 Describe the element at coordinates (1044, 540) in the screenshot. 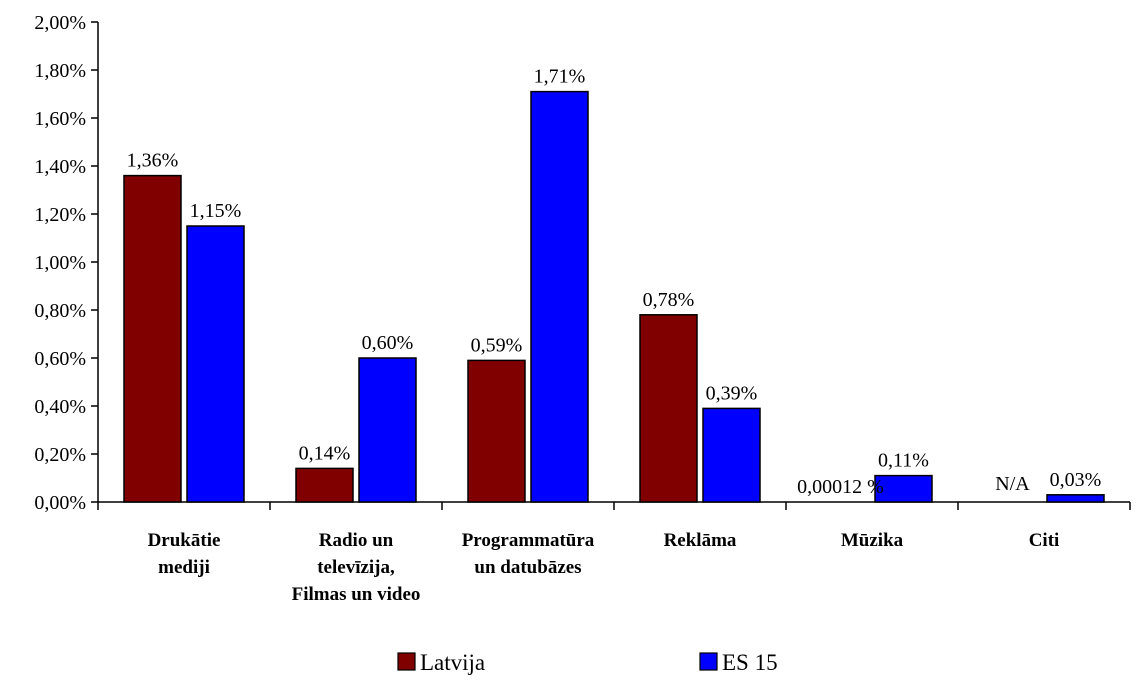

I see `category-label: Citi` at that location.